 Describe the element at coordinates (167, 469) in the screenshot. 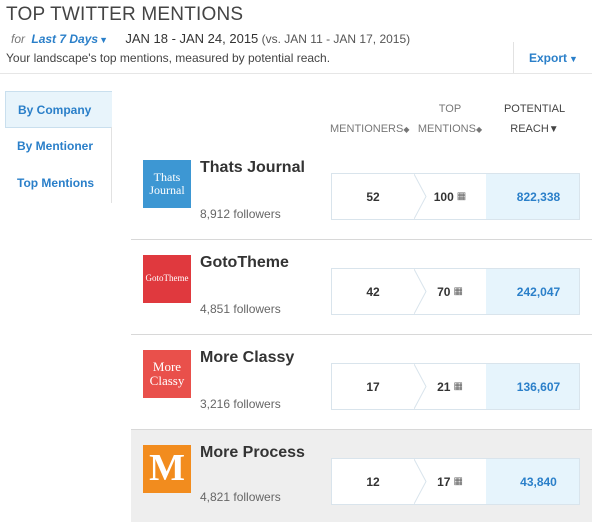

I see `company-logo: M` at that location.